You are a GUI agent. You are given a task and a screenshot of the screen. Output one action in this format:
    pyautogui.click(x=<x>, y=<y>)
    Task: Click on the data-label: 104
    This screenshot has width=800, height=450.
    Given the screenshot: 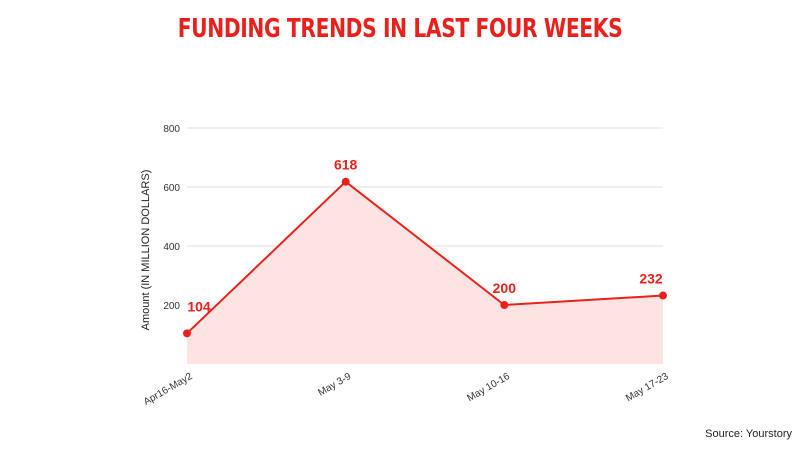 What is the action you would take?
    pyautogui.click(x=199, y=306)
    